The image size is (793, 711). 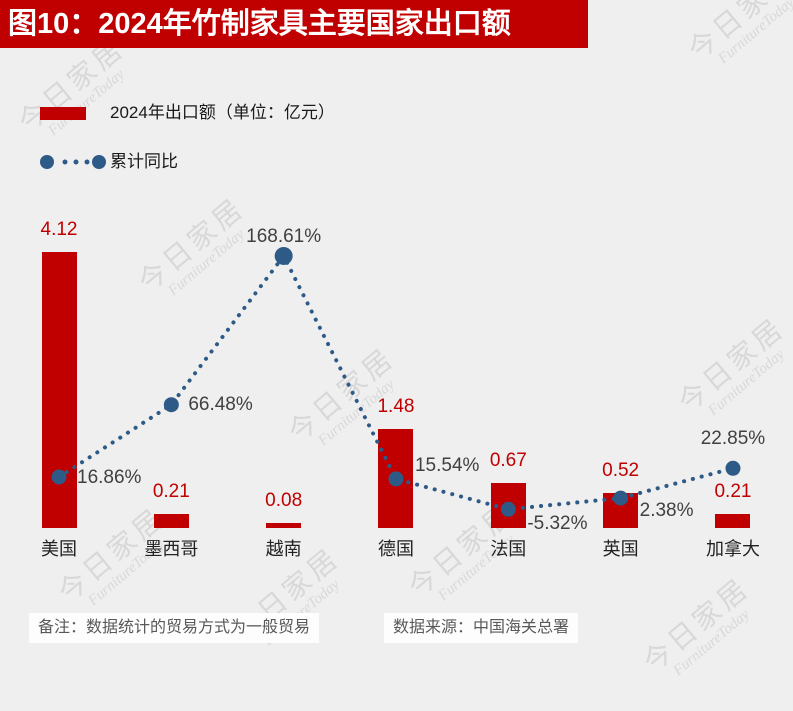 What do you see at coordinates (620, 549) in the screenshot?
I see `category-label: 英国` at bounding box center [620, 549].